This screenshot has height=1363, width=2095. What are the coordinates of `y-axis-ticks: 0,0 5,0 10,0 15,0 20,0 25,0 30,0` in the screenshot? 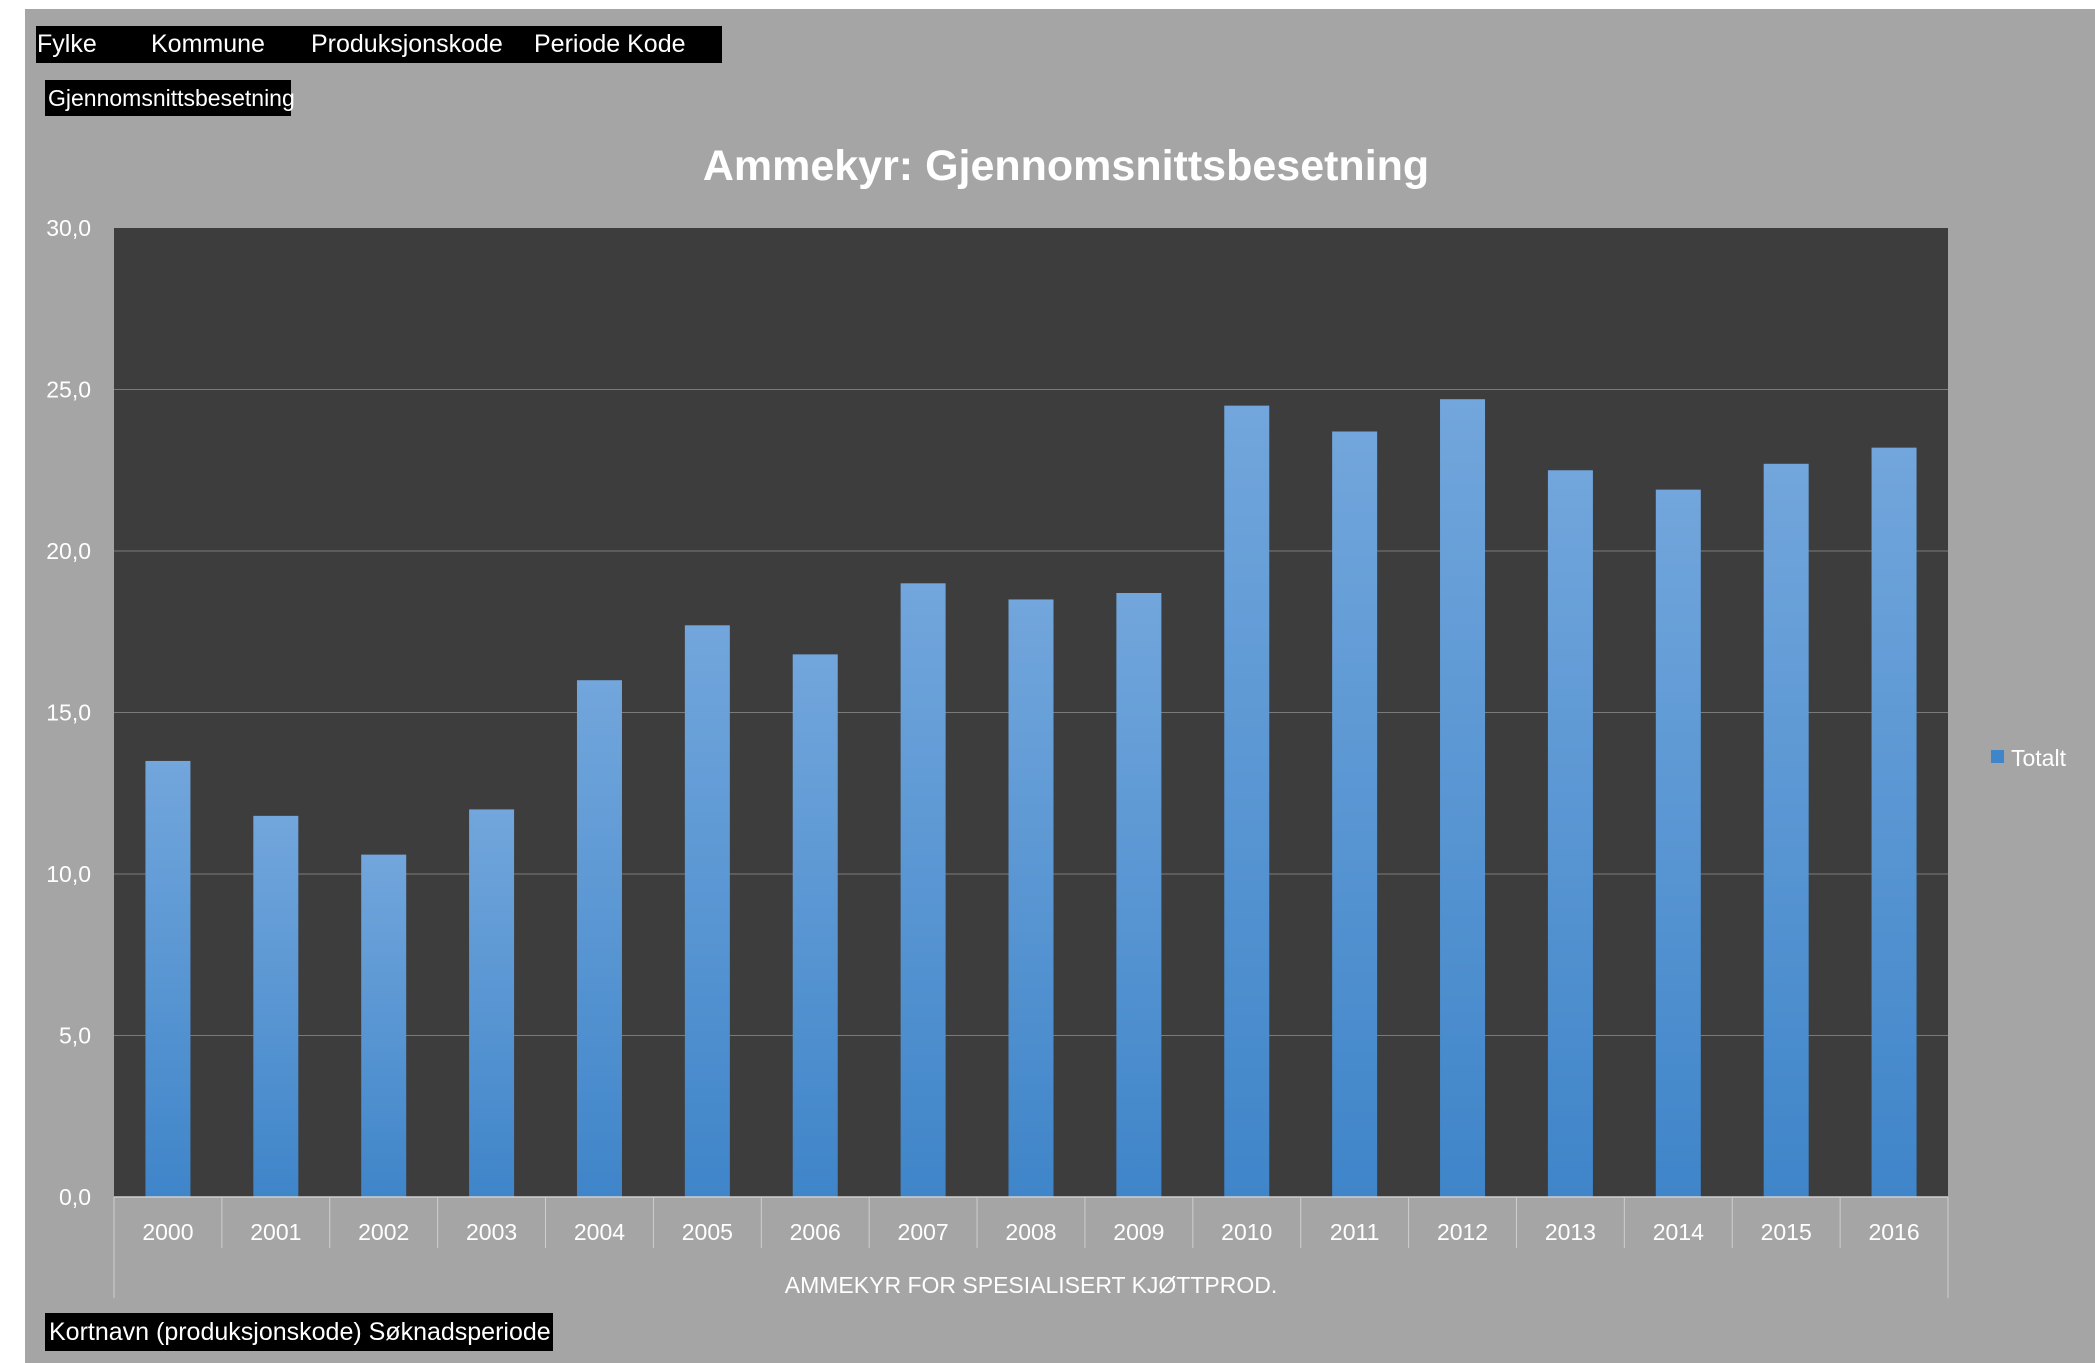 It's located at (68, 712).